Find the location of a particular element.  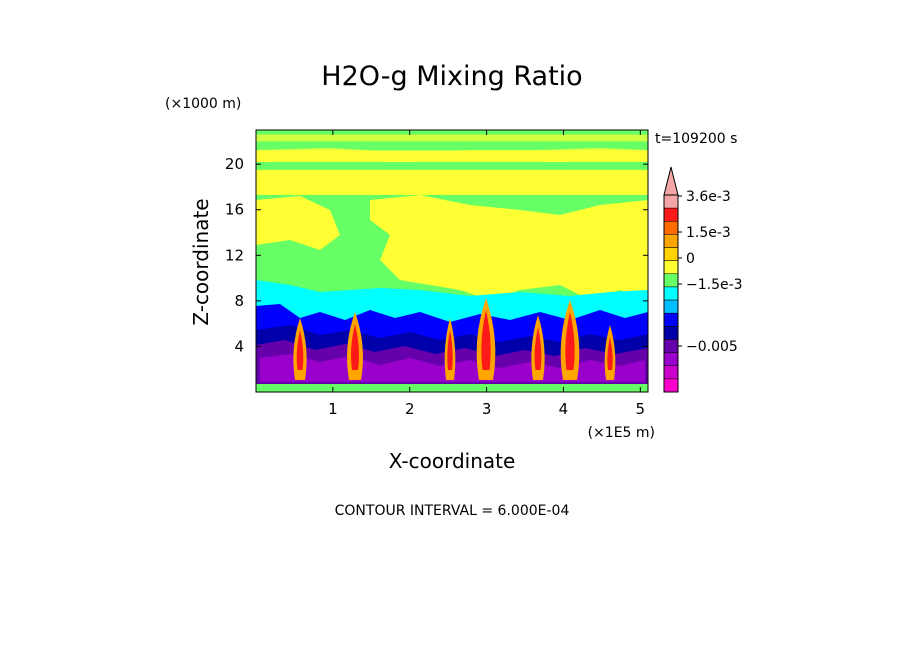

y-axis-unit: (×1000 m) is located at coordinates (203, 104).